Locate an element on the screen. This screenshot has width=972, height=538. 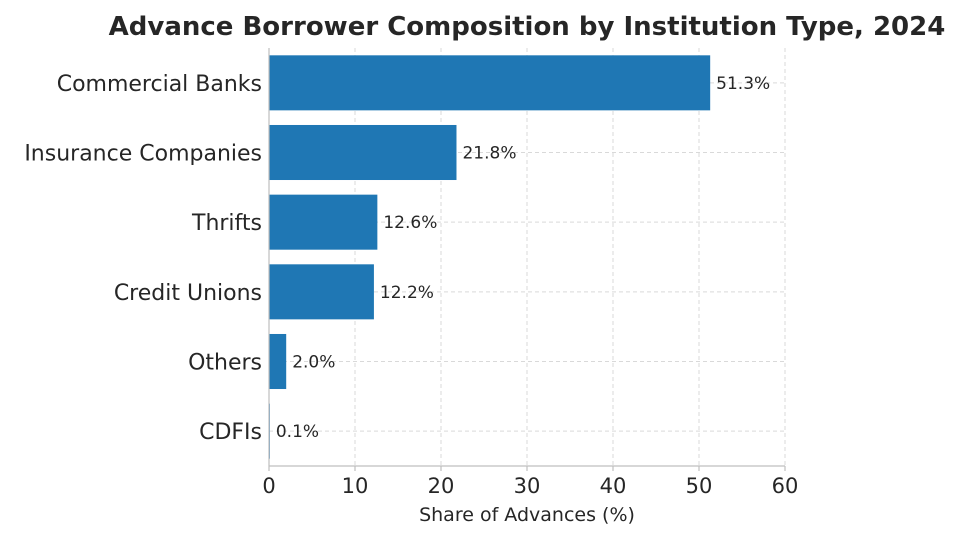
x-tick-label: 0 is located at coordinates (268, 486).